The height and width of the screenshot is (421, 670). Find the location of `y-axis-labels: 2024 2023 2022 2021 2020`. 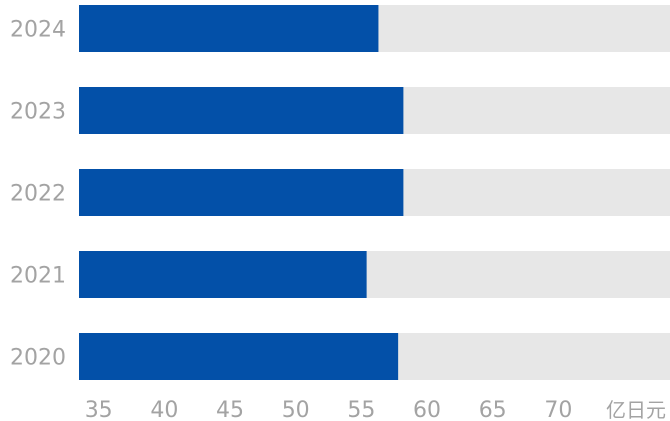

y-axis-labels: 2024 2023 2022 2021 2020 is located at coordinates (38, 194).